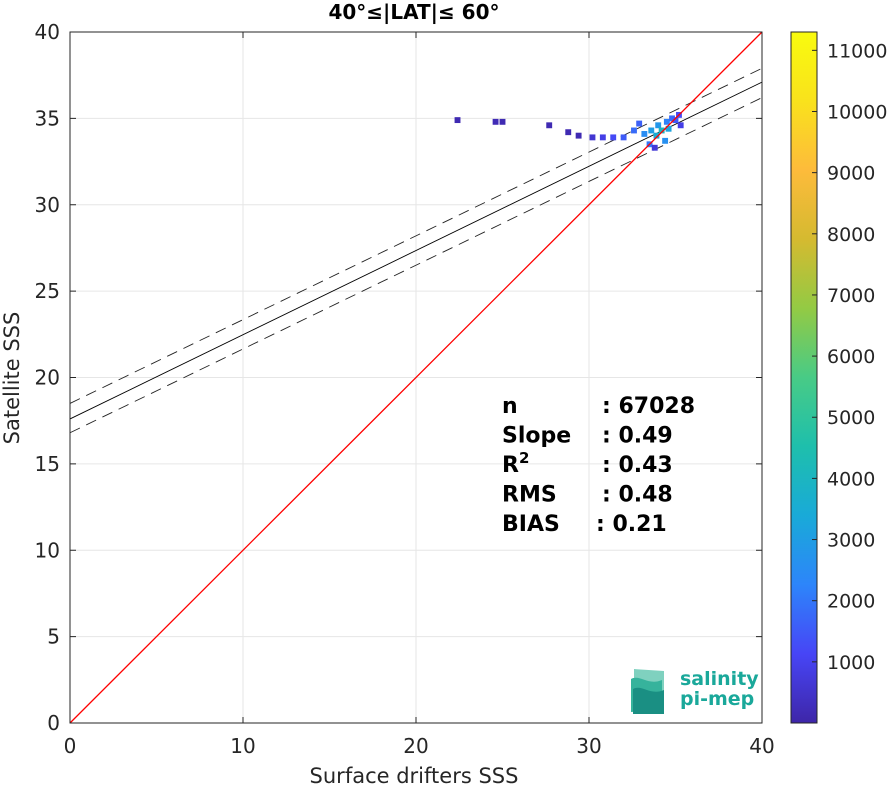  I want to click on stats-value: : 67028, so click(648, 406).